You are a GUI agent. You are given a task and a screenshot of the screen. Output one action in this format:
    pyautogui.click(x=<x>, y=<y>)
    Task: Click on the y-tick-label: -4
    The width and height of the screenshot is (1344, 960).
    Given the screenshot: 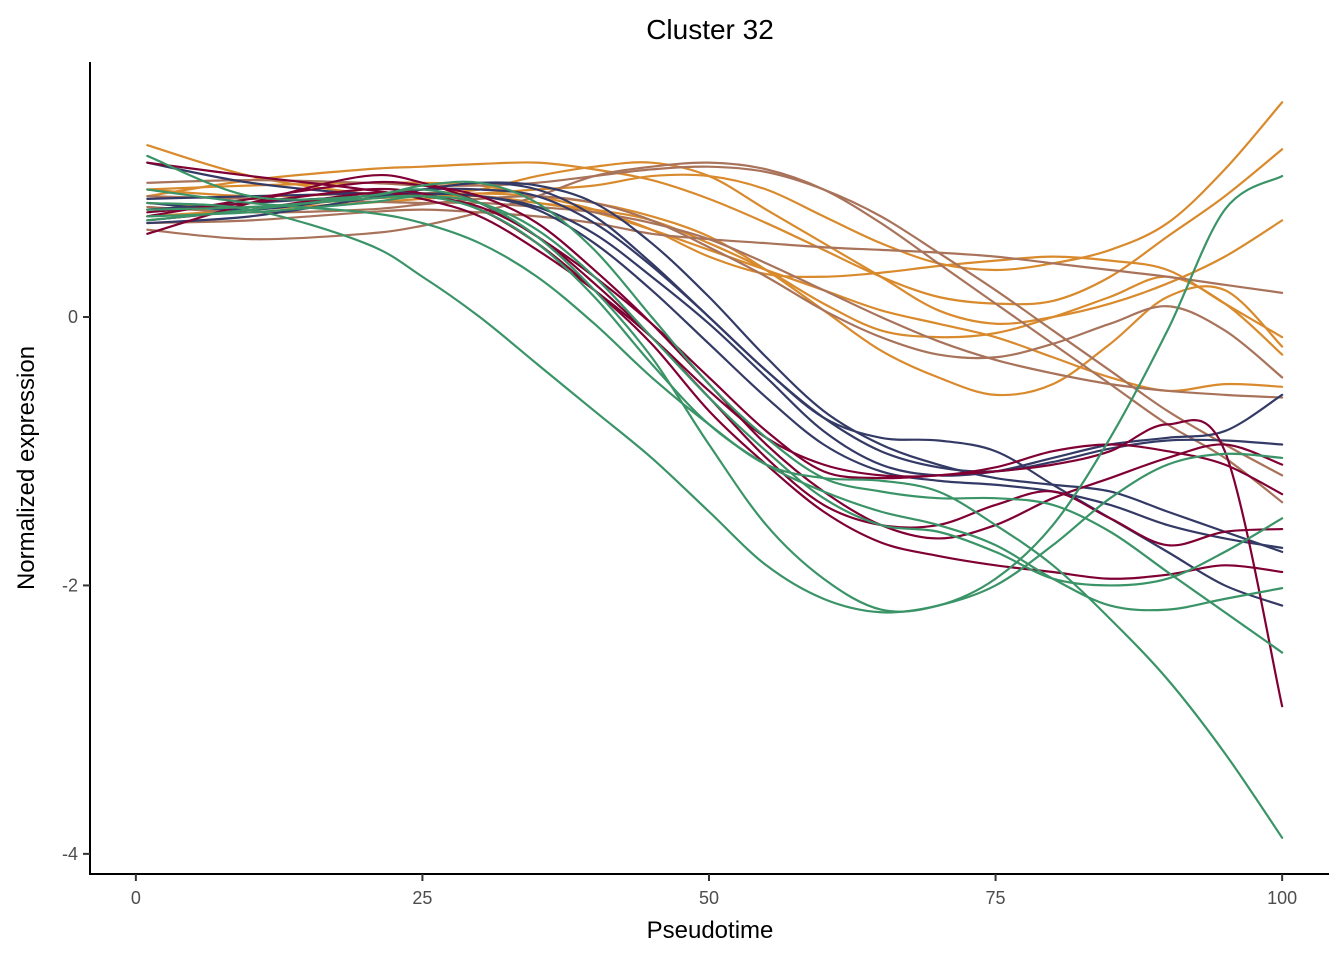 What is the action you would take?
    pyautogui.click(x=70, y=854)
    